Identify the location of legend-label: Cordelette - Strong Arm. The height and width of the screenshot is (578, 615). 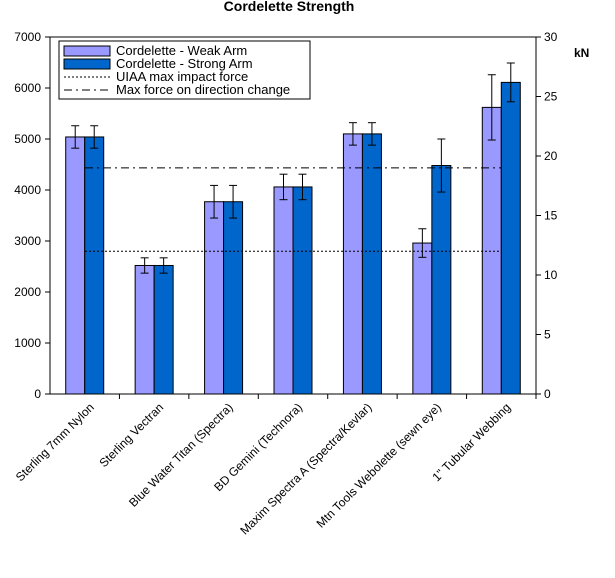
(184, 63).